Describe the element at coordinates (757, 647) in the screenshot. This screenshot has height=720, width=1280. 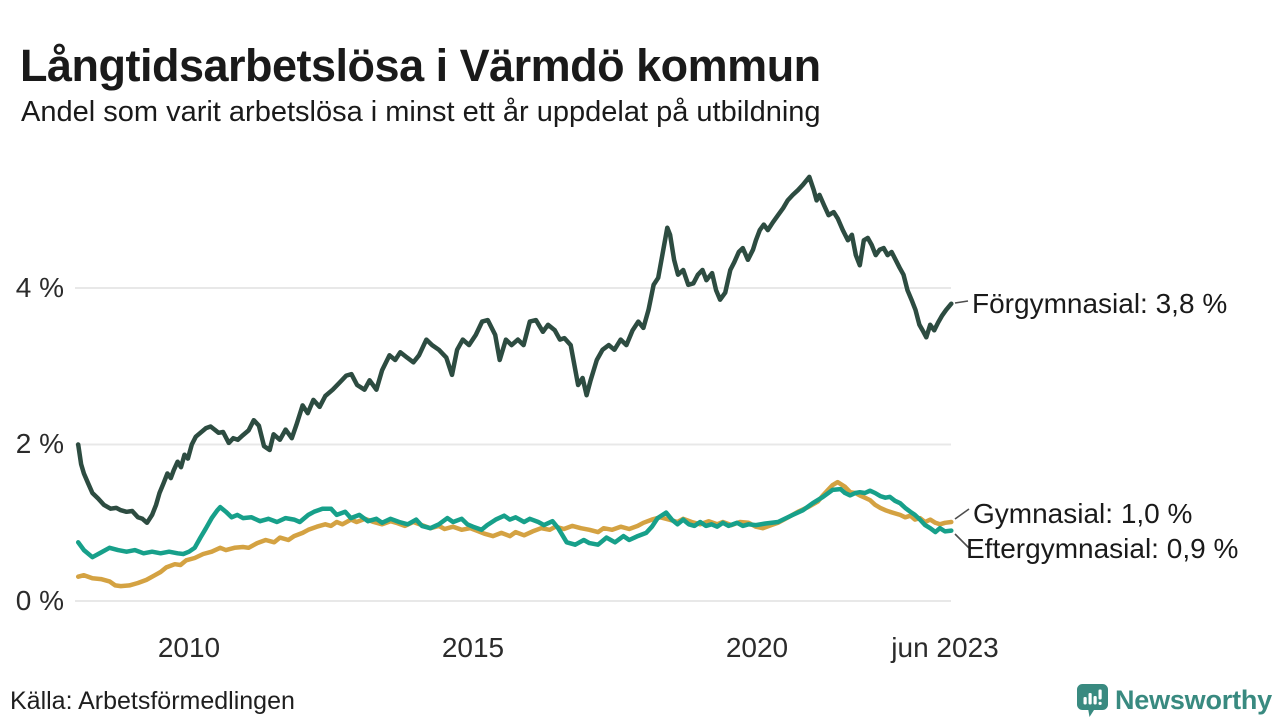
I see `x-tick-2020: 2020` at that location.